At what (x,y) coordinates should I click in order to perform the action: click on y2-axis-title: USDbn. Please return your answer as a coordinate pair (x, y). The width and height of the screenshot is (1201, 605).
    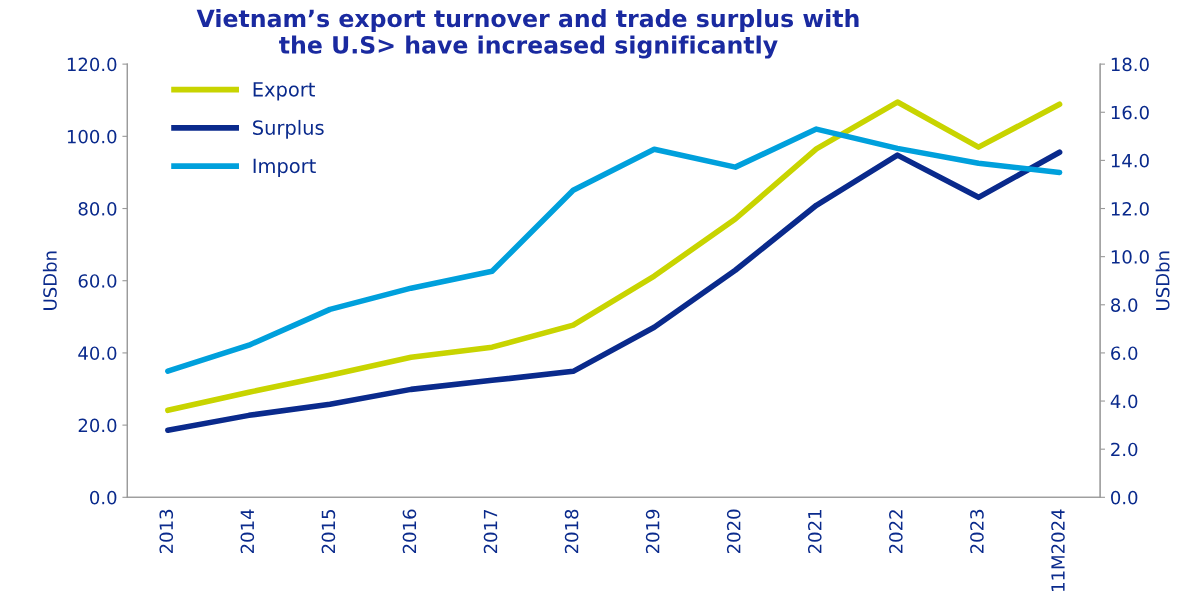
    Looking at the image, I should click on (1162, 280).